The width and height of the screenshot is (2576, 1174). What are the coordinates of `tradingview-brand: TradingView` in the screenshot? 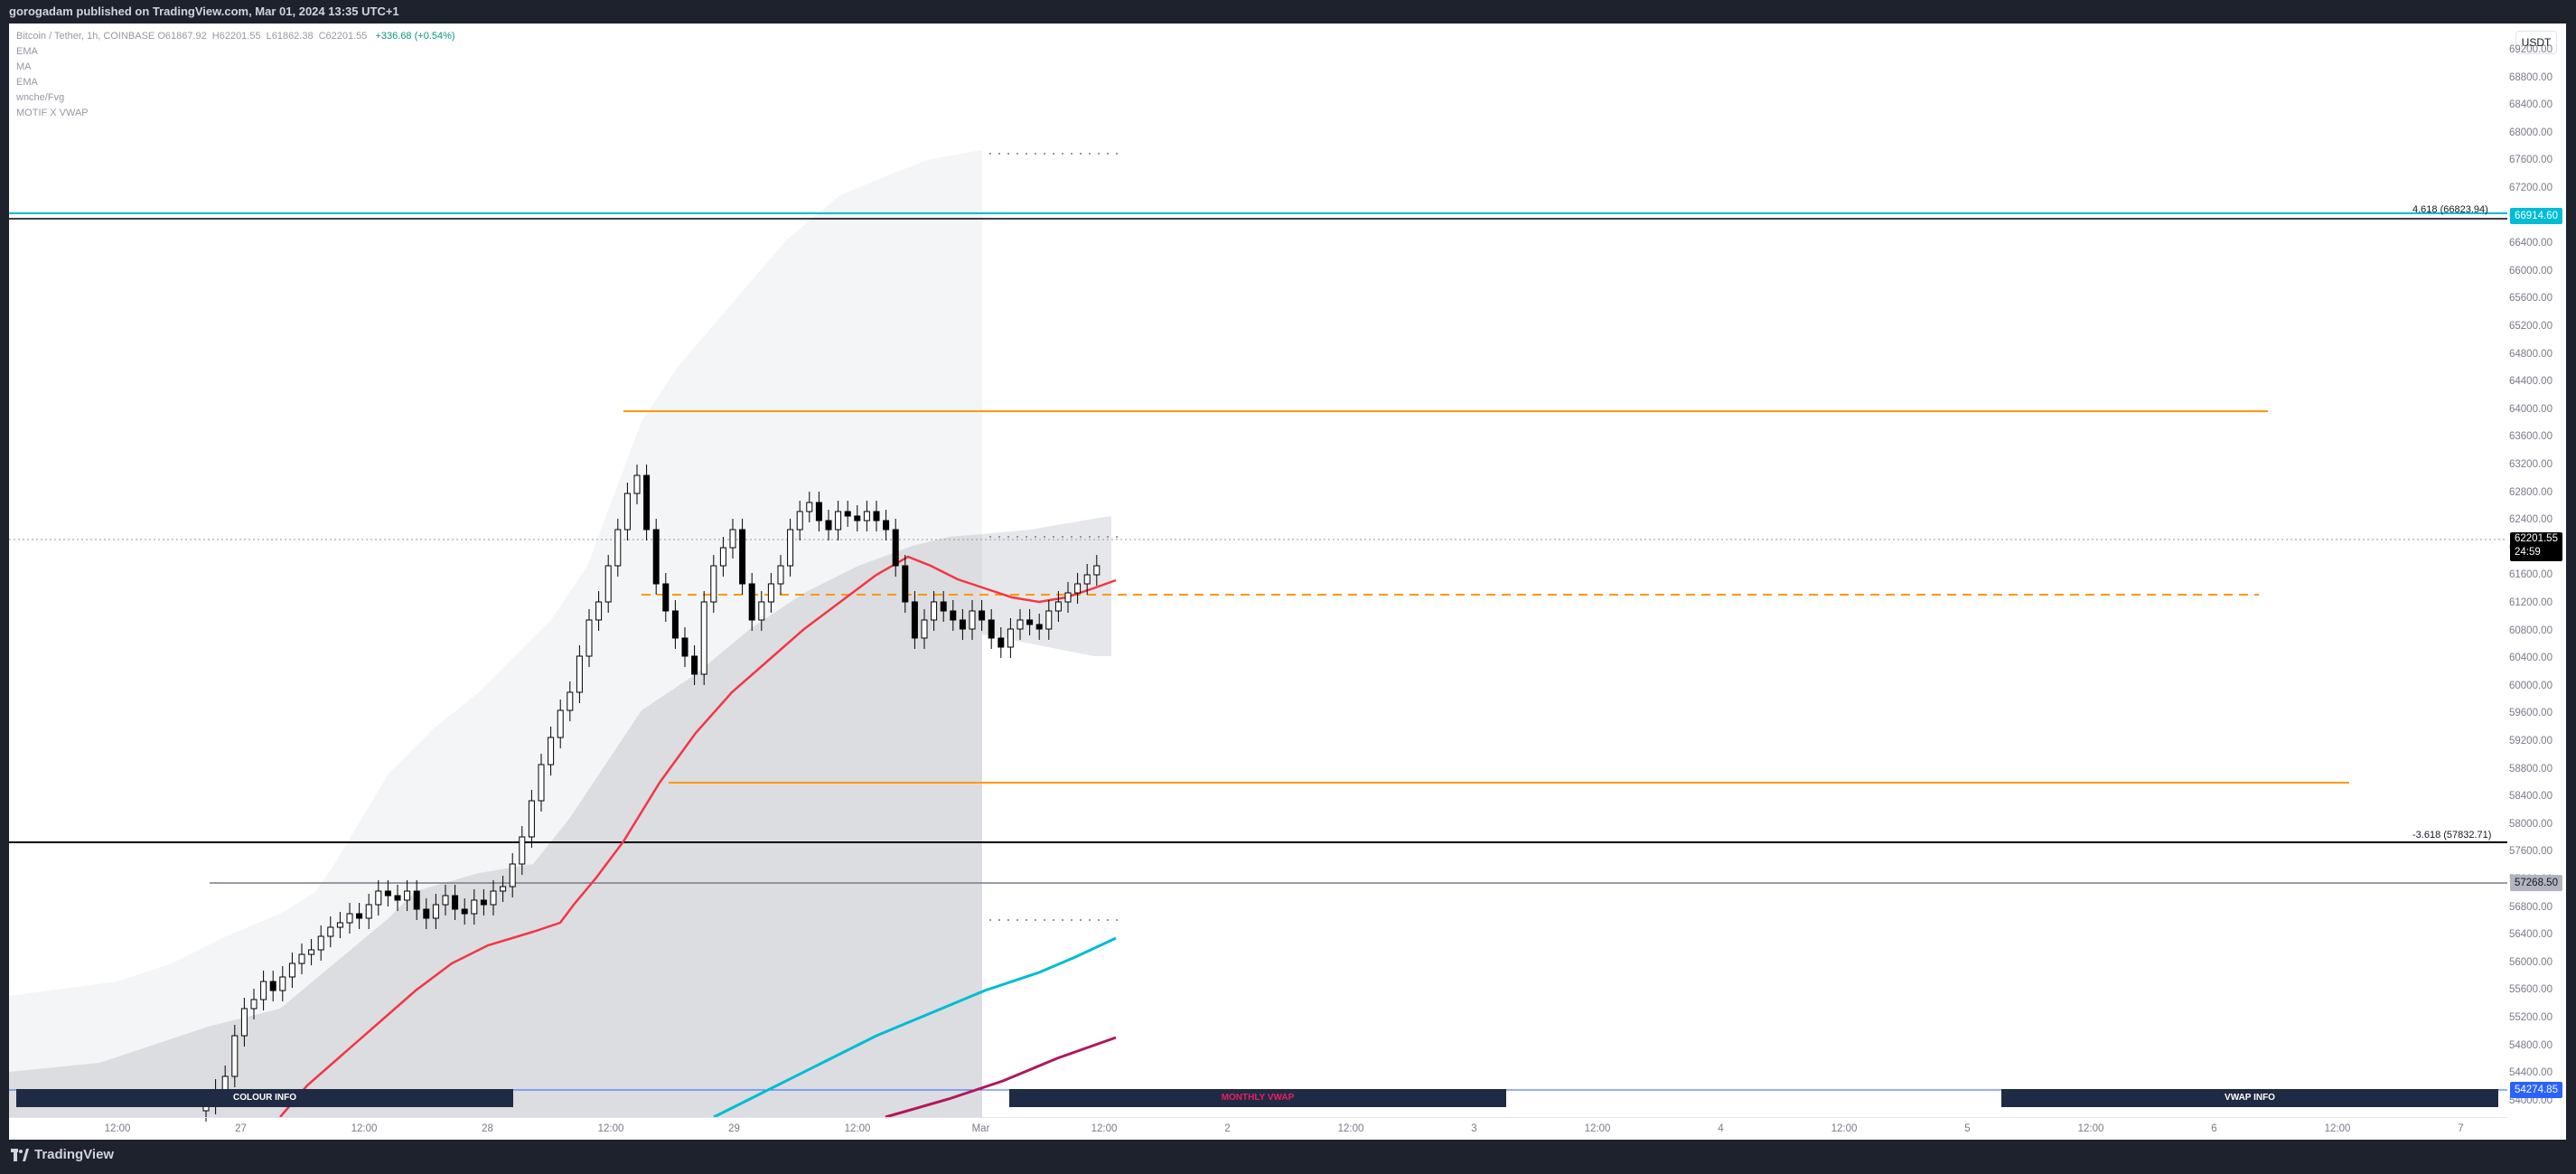 It's located at (62, 1154).